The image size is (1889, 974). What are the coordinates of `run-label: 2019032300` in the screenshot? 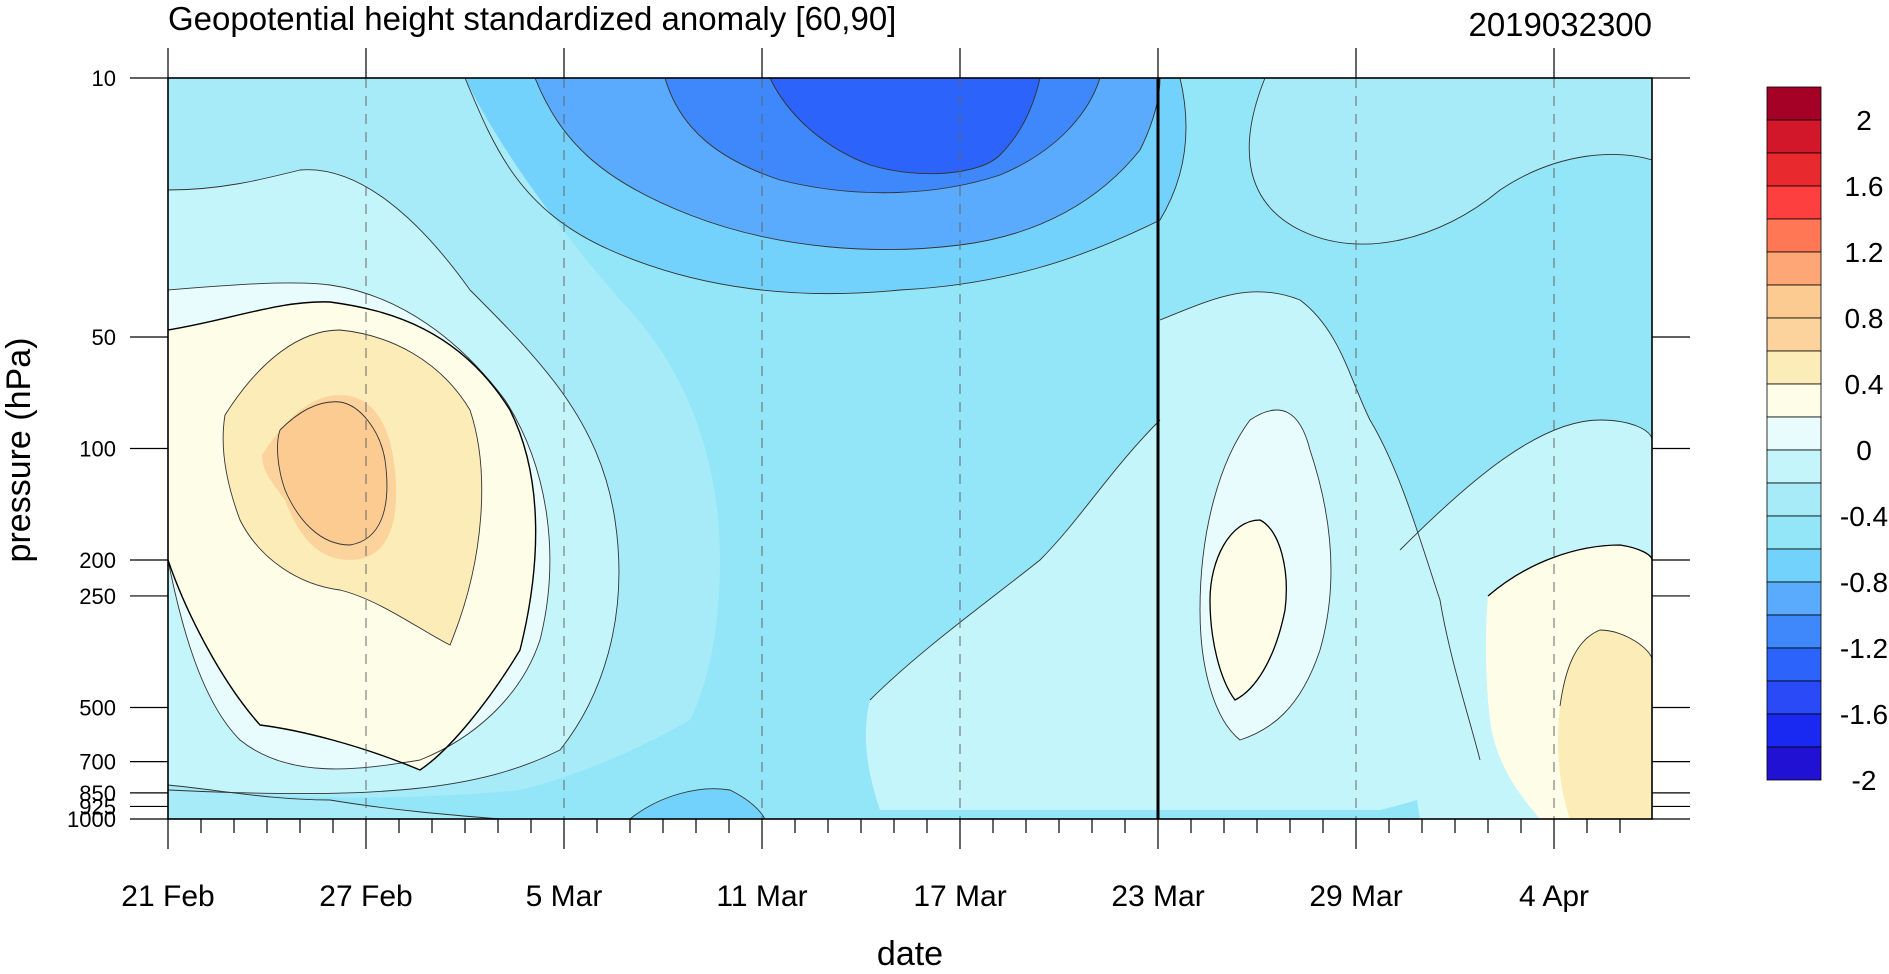 It's located at (1560, 24).